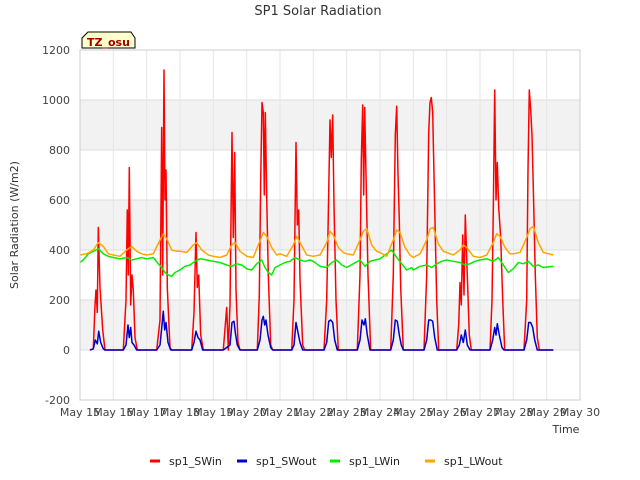 The width and height of the screenshot is (640, 480). Describe the element at coordinates (14, 225) in the screenshot. I see `y-axis-label: Solar Radiation (W/m2)` at that location.